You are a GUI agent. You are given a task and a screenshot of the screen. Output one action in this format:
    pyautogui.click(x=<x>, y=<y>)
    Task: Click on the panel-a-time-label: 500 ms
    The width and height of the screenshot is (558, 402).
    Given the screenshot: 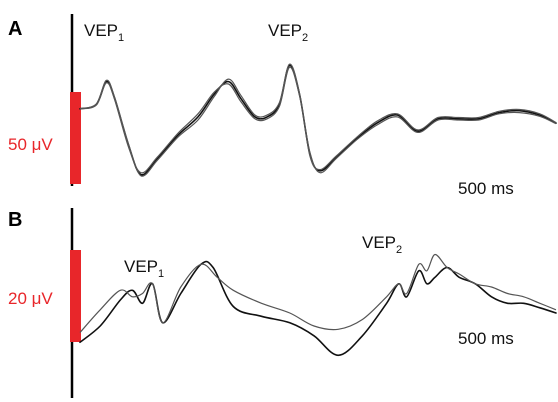 What is the action you would take?
    pyautogui.click(x=486, y=188)
    